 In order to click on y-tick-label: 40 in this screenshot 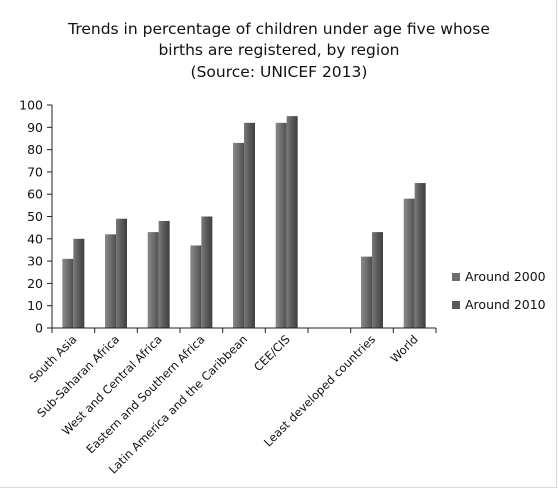, I will do `click(35, 238)`.